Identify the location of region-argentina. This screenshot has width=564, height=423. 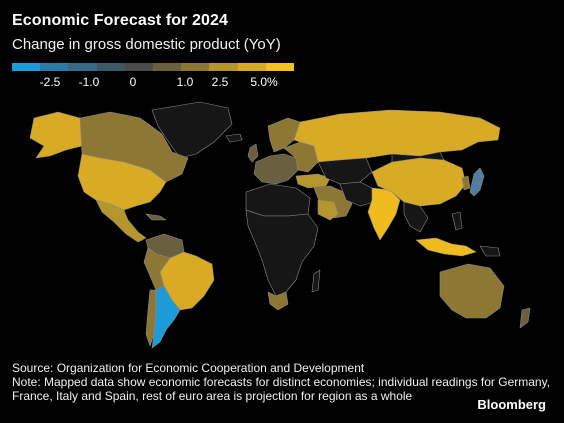
(166, 317).